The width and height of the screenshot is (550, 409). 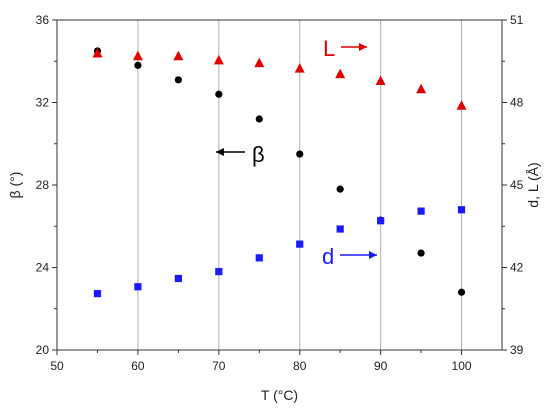 What do you see at coordinates (43, 350) in the screenshot?
I see `y-left-tick-label: 20` at bounding box center [43, 350].